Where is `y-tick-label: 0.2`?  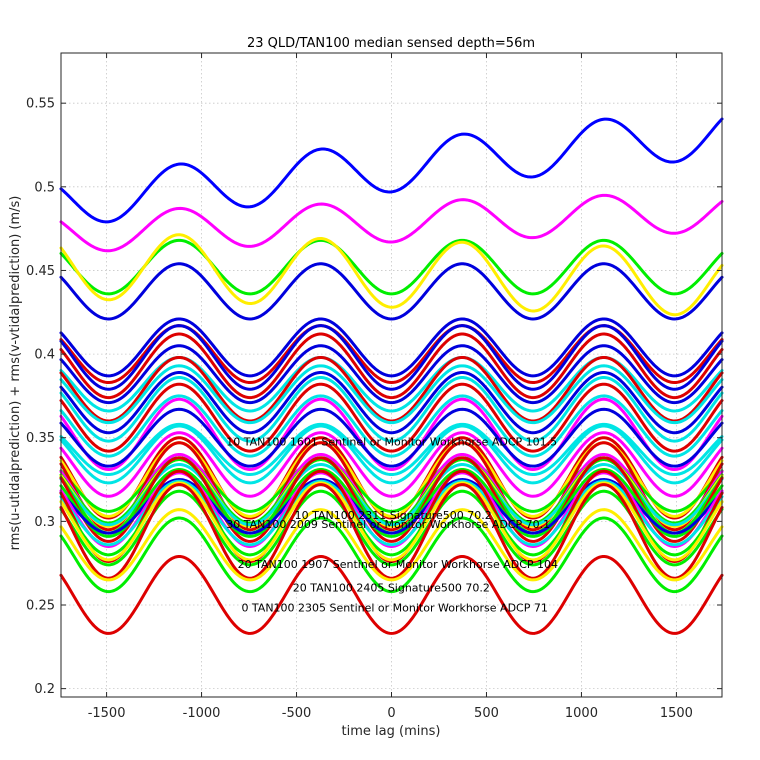 y-tick-label: 0.2 is located at coordinates (44, 689).